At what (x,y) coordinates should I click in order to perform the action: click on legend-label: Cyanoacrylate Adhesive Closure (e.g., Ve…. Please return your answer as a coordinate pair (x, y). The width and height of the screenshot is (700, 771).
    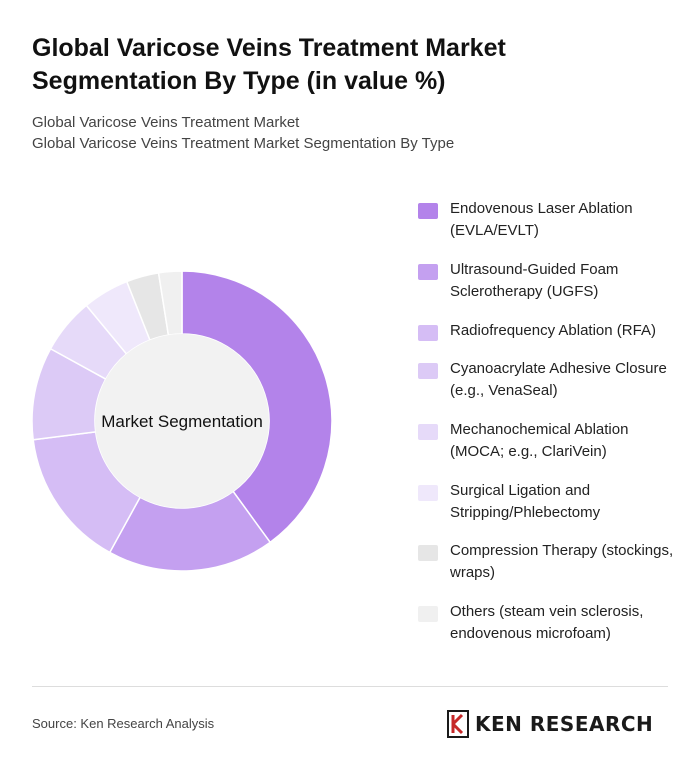
    Looking at the image, I should click on (558, 379).